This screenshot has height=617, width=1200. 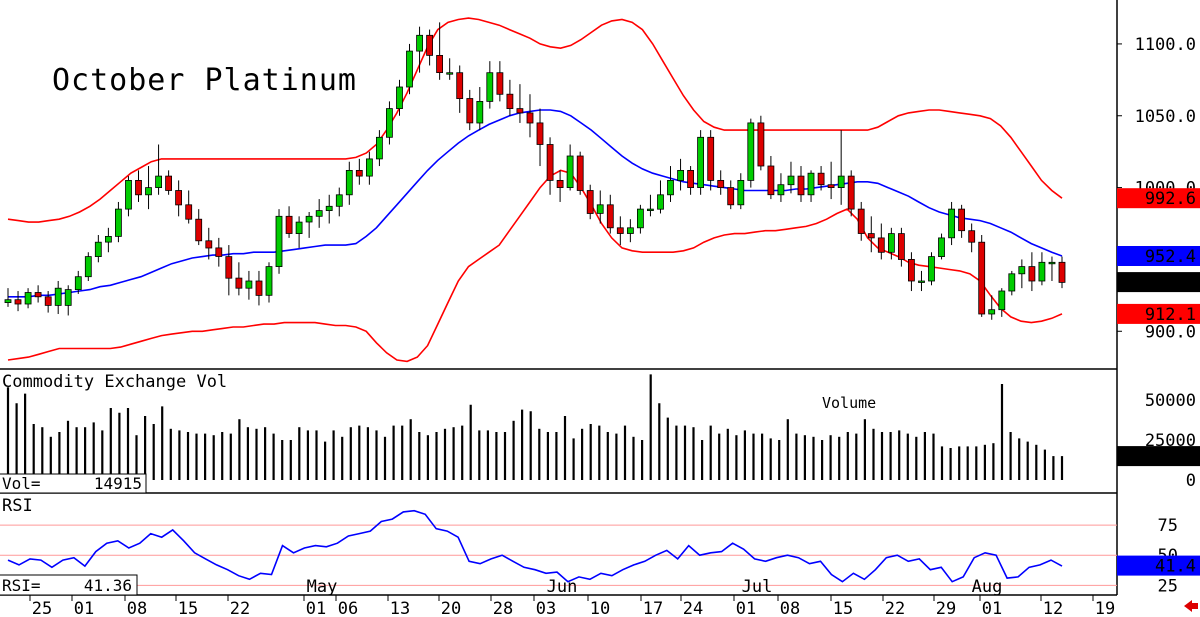 I want to click on price-last-value-marker-label: 952.4, so click(x=1170, y=257).